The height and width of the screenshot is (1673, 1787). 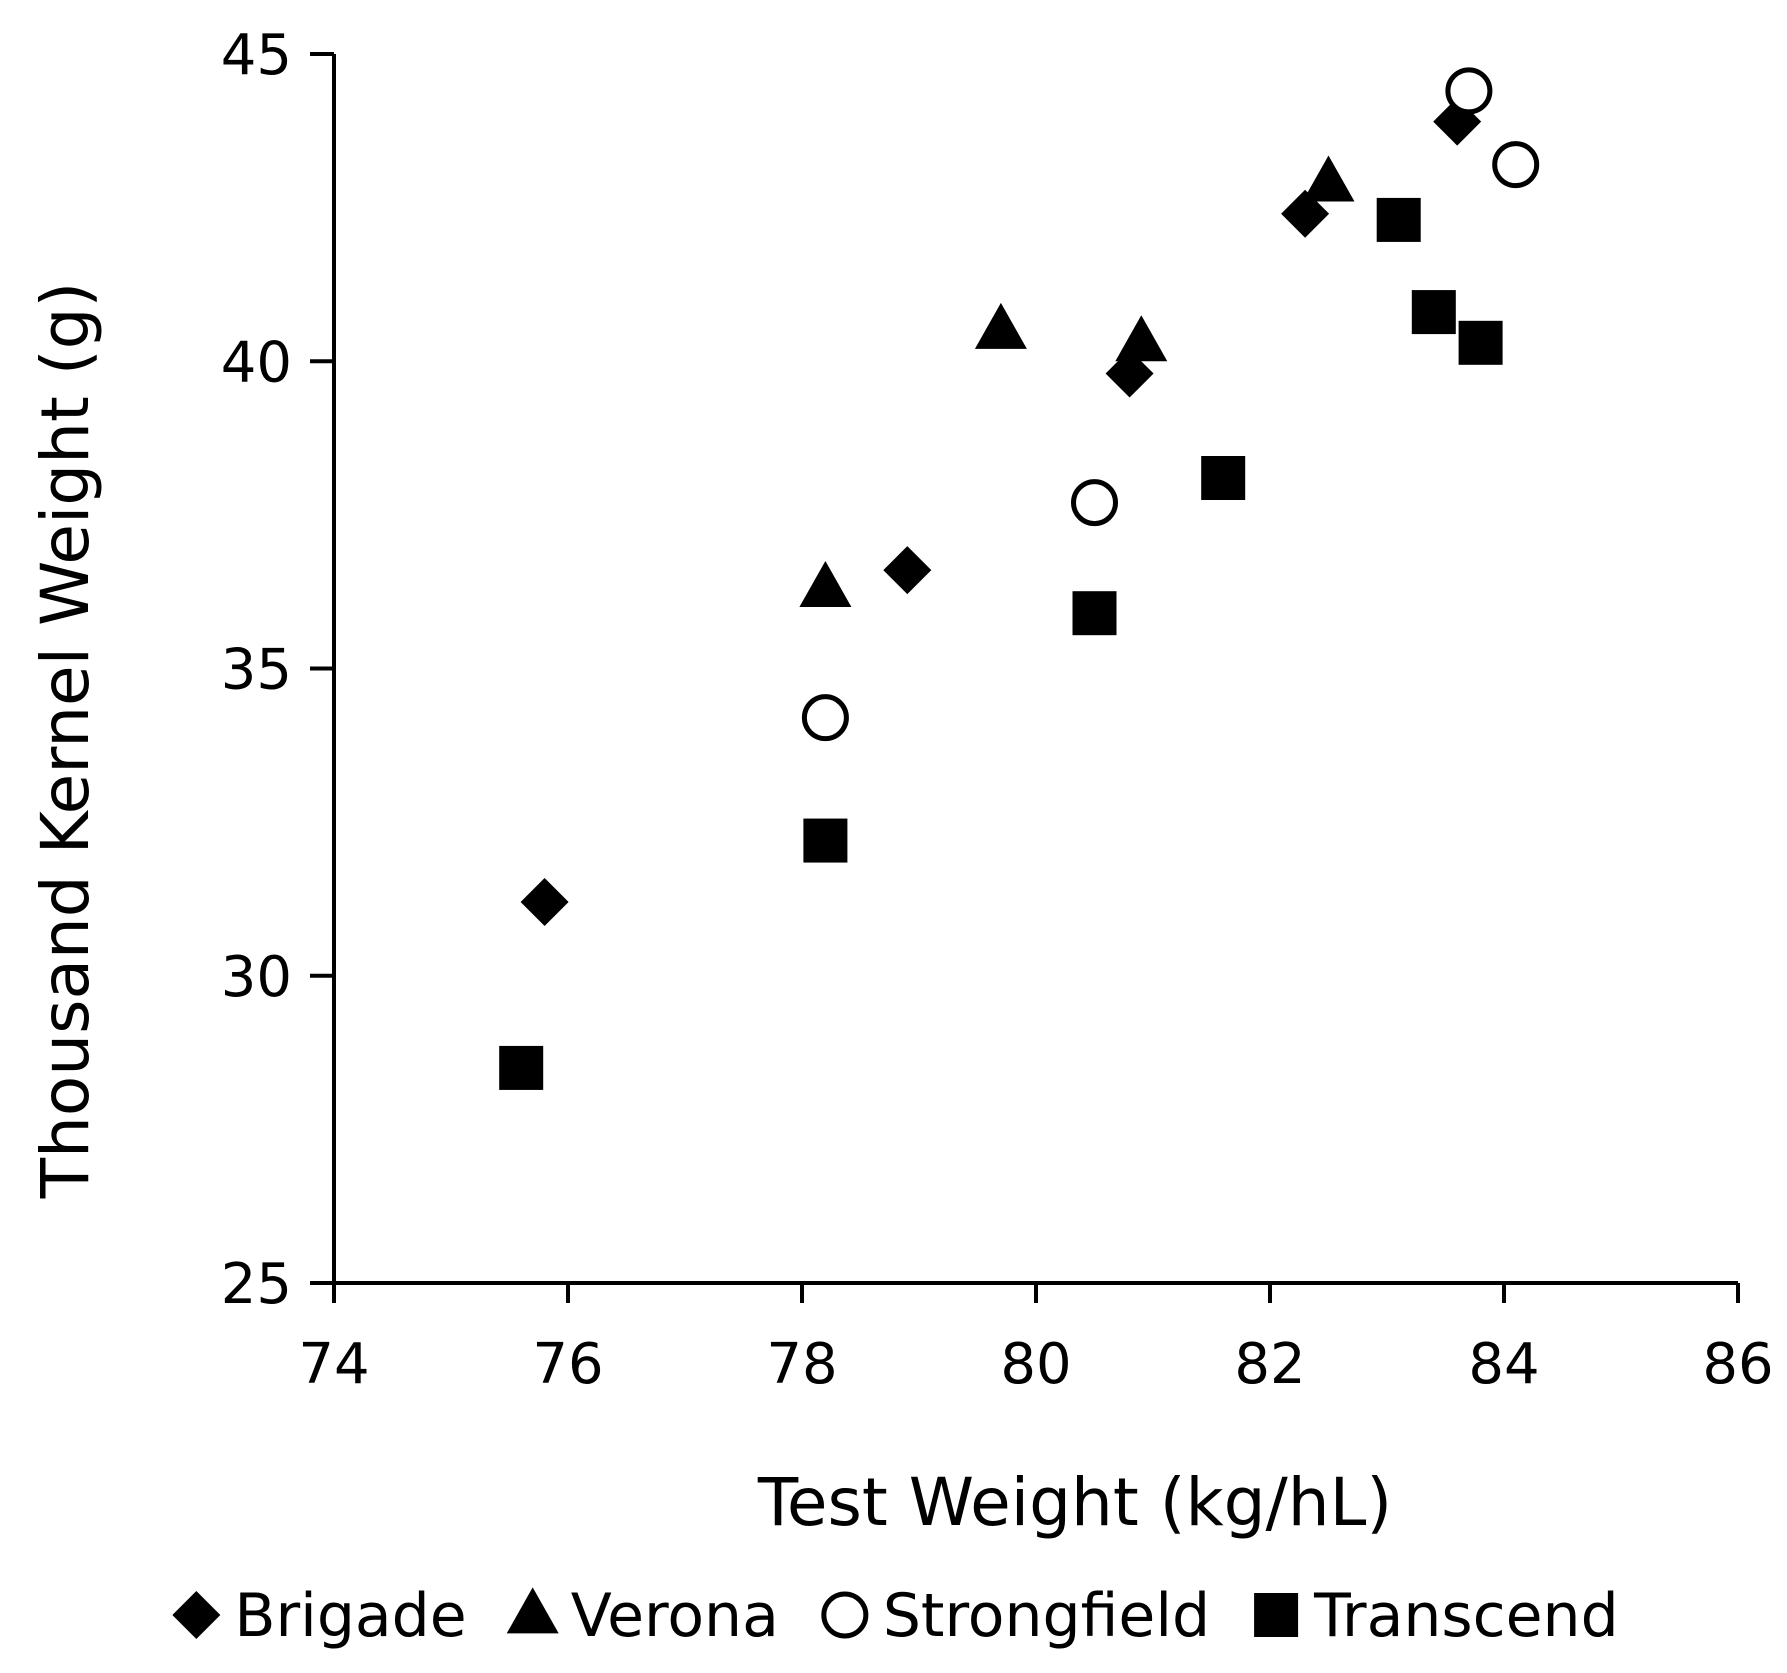 I want to click on x-tick-label: 76, so click(x=567, y=1364).